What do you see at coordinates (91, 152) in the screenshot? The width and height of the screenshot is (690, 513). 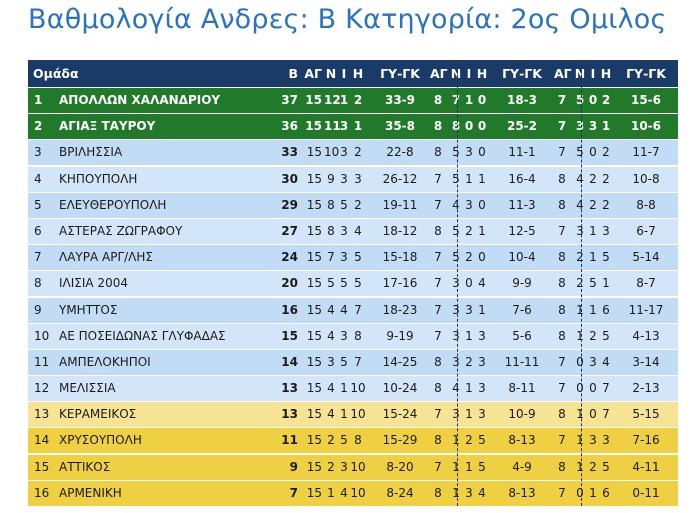 I see `team-name: ΒΡΙΛΗΣΣΙΑ` at bounding box center [91, 152].